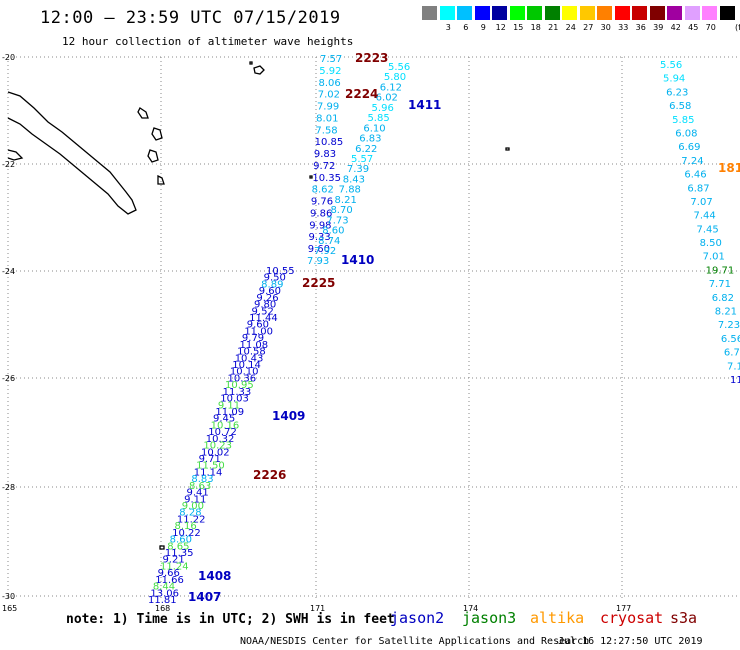 The height and width of the screenshot is (650, 740). What do you see at coordinates (265, 305) in the screenshot?
I see `track-value: 9.80` at bounding box center [265, 305].